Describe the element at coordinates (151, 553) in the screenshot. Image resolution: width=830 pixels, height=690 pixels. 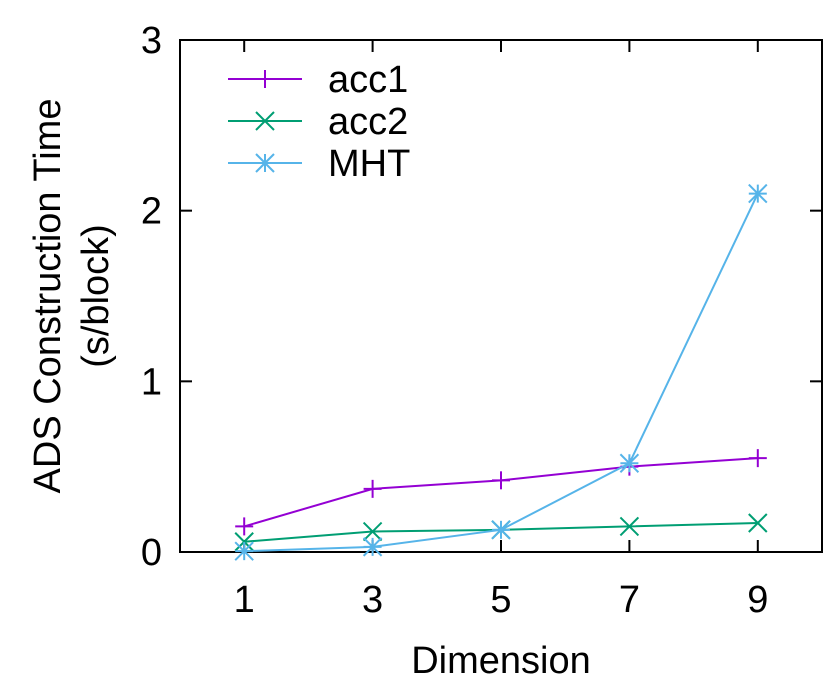
I see `y-tick-label: 0` at that location.